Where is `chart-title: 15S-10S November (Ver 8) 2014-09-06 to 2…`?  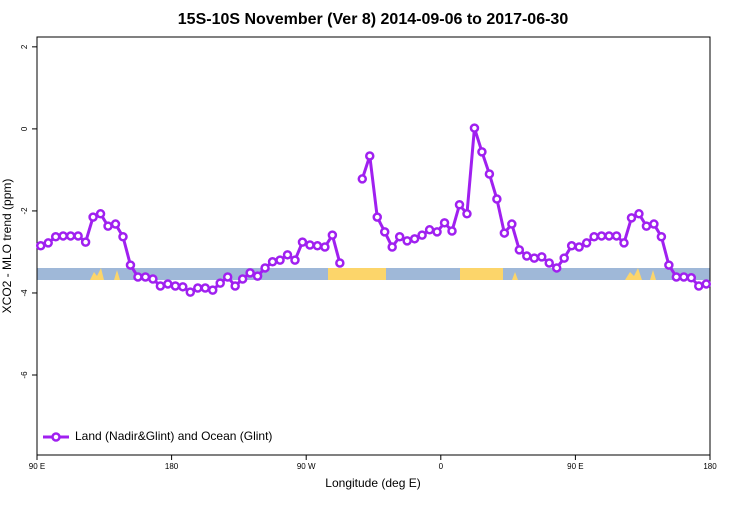
chart-title: 15S-10S November (Ver 8) 2014-09-06 to 2… is located at coordinates (373, 19).